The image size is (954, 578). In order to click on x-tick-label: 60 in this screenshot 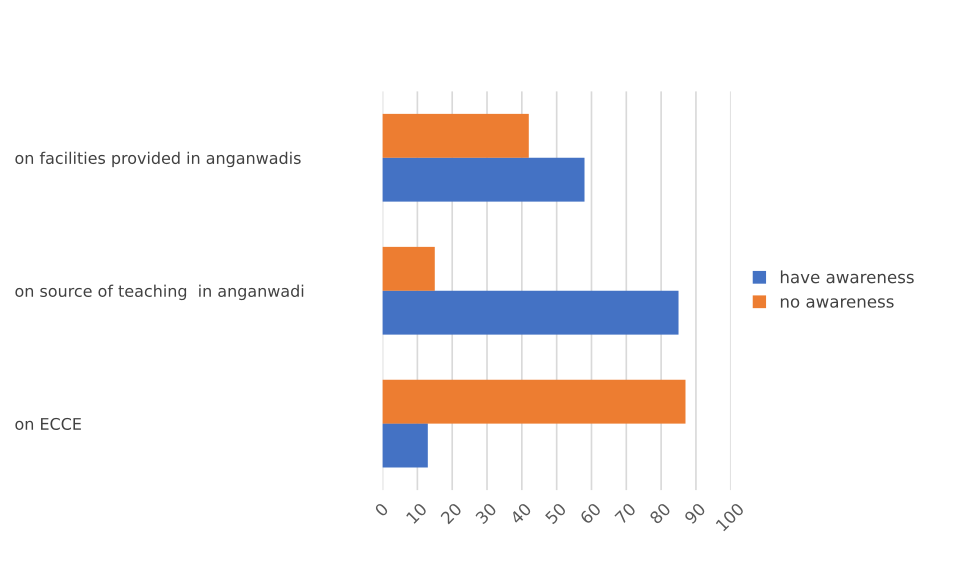, I will do `click(590, 513)`.